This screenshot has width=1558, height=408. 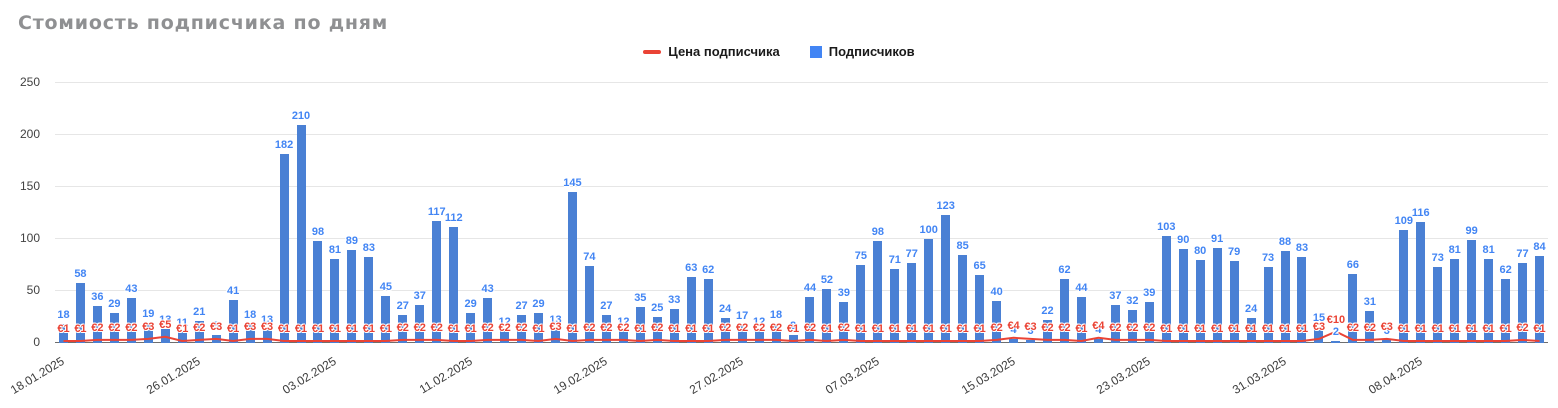 What do you see at coordinates (1259, 375) in the screenshot?
I see `x-axis-label: 31.03.2025` at bounding box center [1259, 375].